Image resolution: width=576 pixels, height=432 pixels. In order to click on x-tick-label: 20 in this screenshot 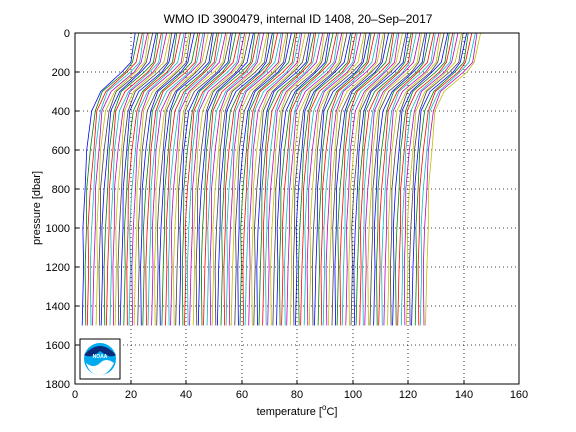, I will do `click(131, 395)`.